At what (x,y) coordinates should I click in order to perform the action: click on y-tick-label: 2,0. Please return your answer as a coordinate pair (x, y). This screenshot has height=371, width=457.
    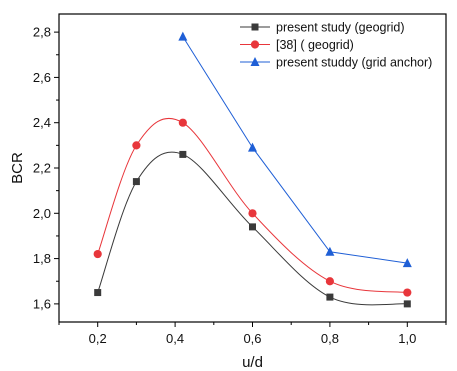
    Looking at the image, I should click on (42, 213).